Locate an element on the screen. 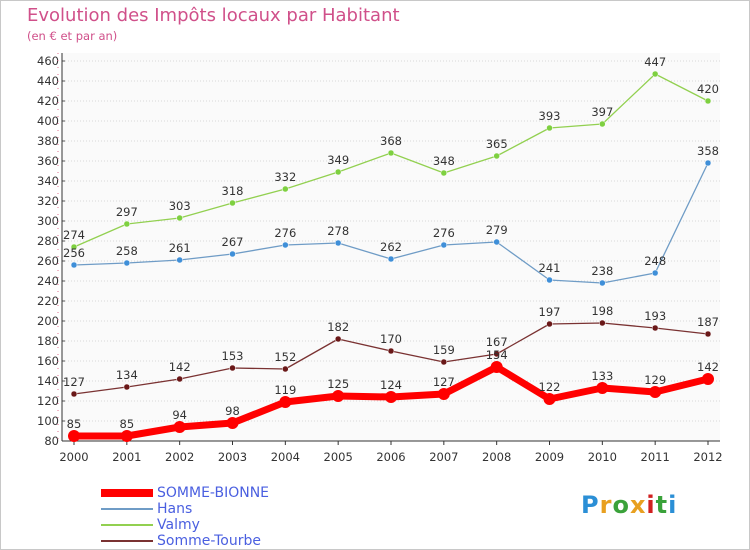 This screenshot has width=750, height=550. x-tick-label: 2010 is located at coordinates (602, 457).